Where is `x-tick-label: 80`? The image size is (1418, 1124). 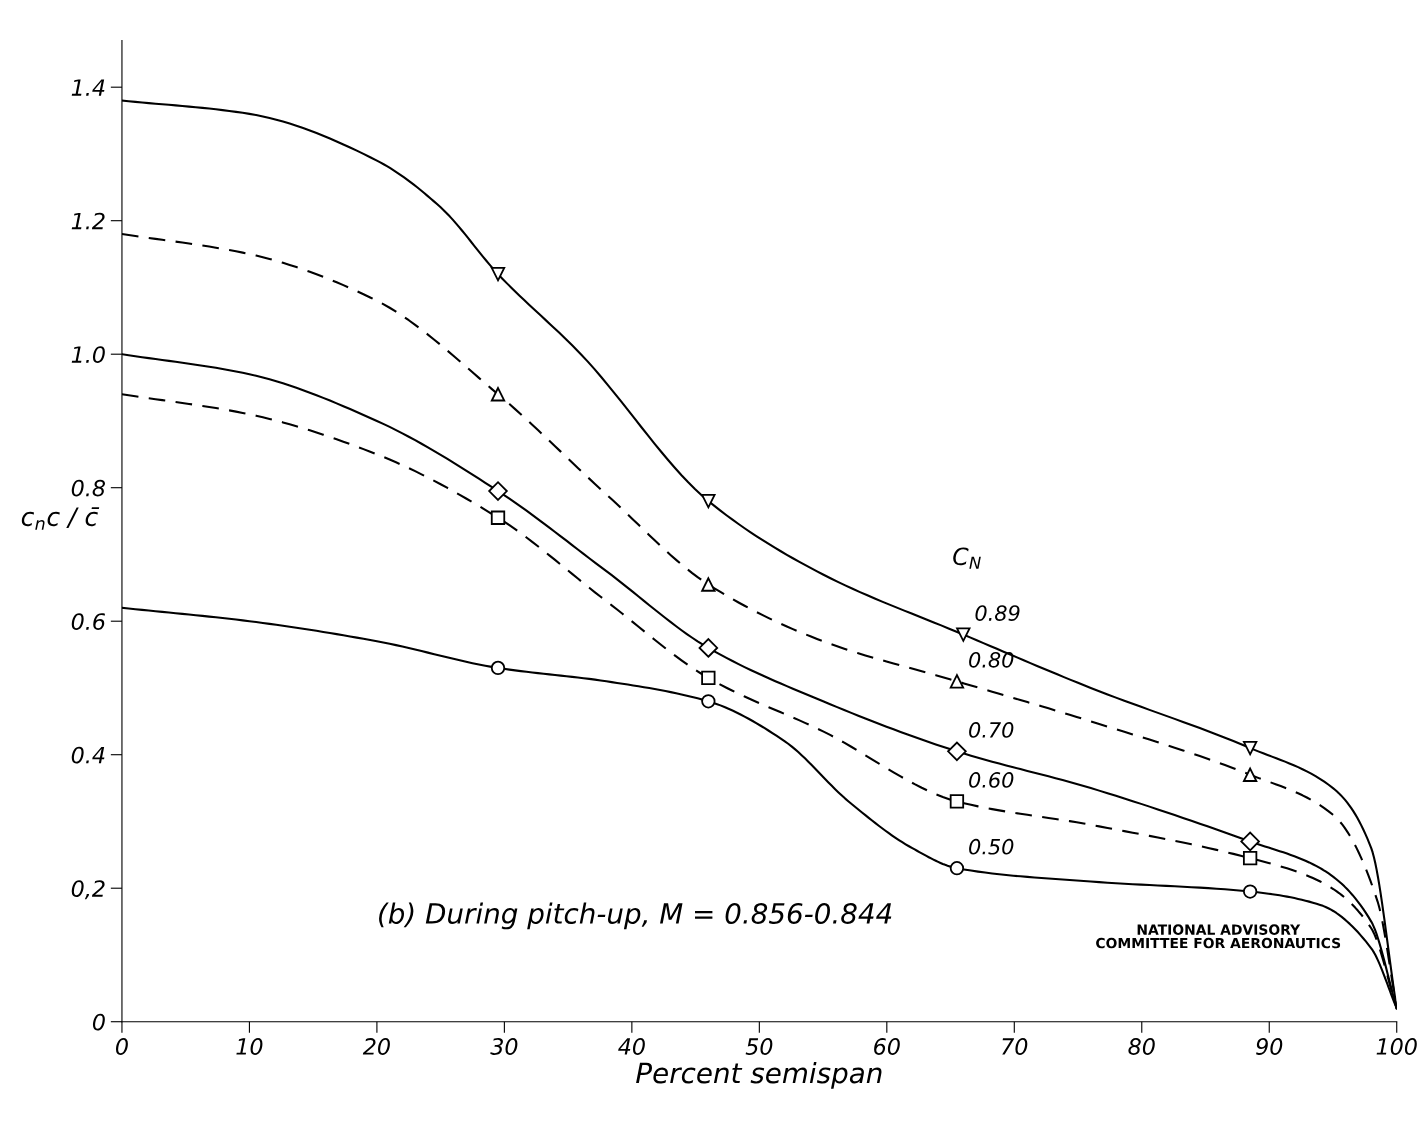 x-tick-label: 80 is located at coordinates (1141, 1046).